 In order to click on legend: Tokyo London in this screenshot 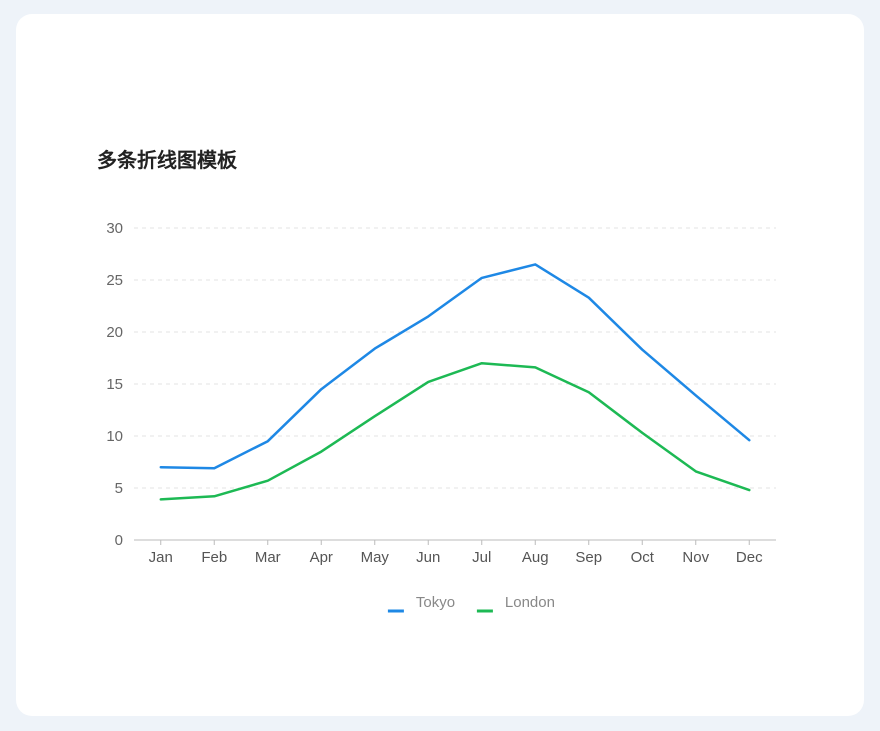, I will do `click(471, 603)`.